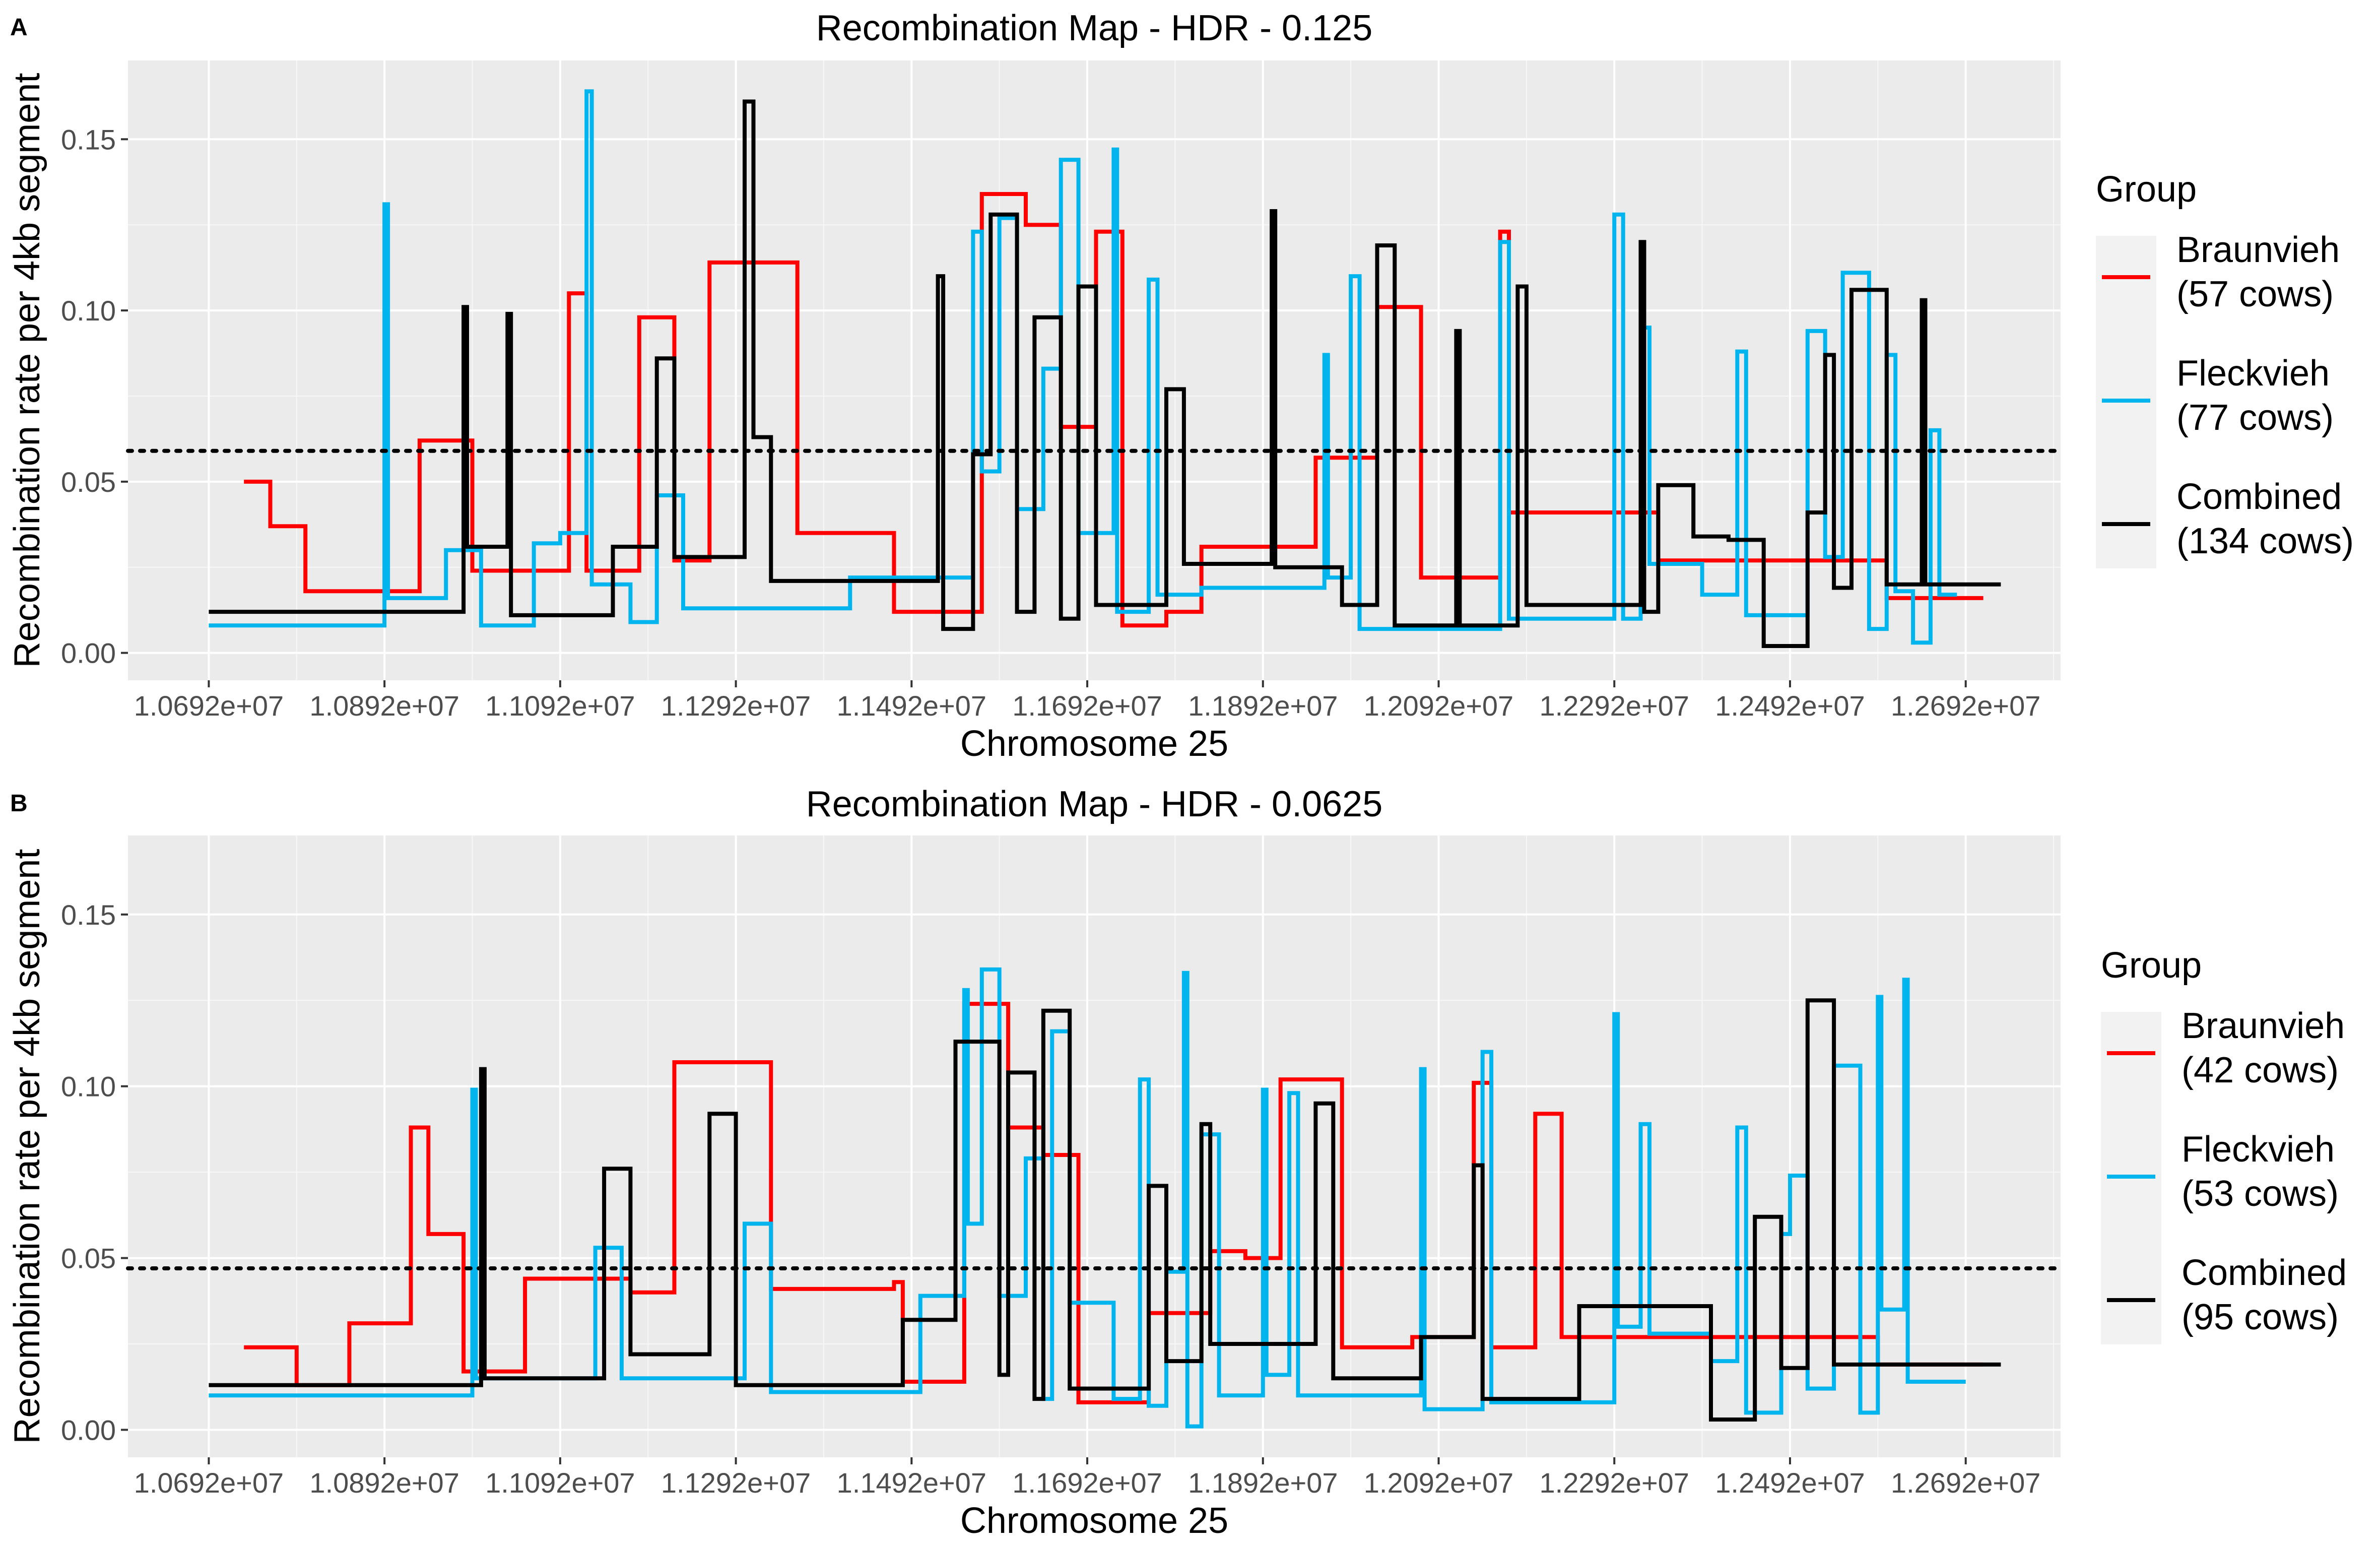 The image size is (2380, 1547). Describe the element at coordinates (19, 804) in the screenshot. I see `panel-label: B` at that location.